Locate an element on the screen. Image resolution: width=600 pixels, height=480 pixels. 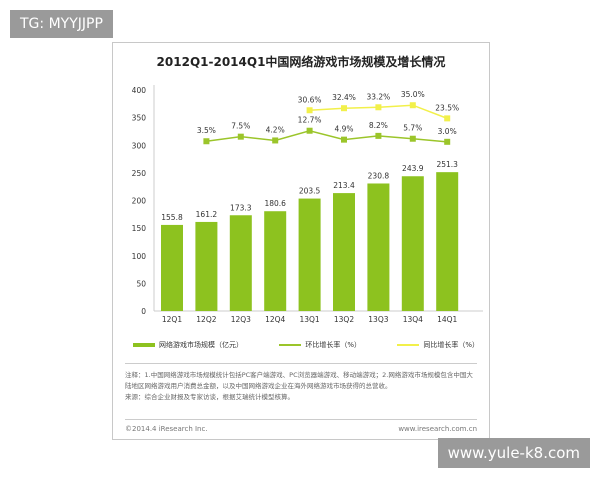
bar-value-label: 161.2 is located at coordinates (207, 214).